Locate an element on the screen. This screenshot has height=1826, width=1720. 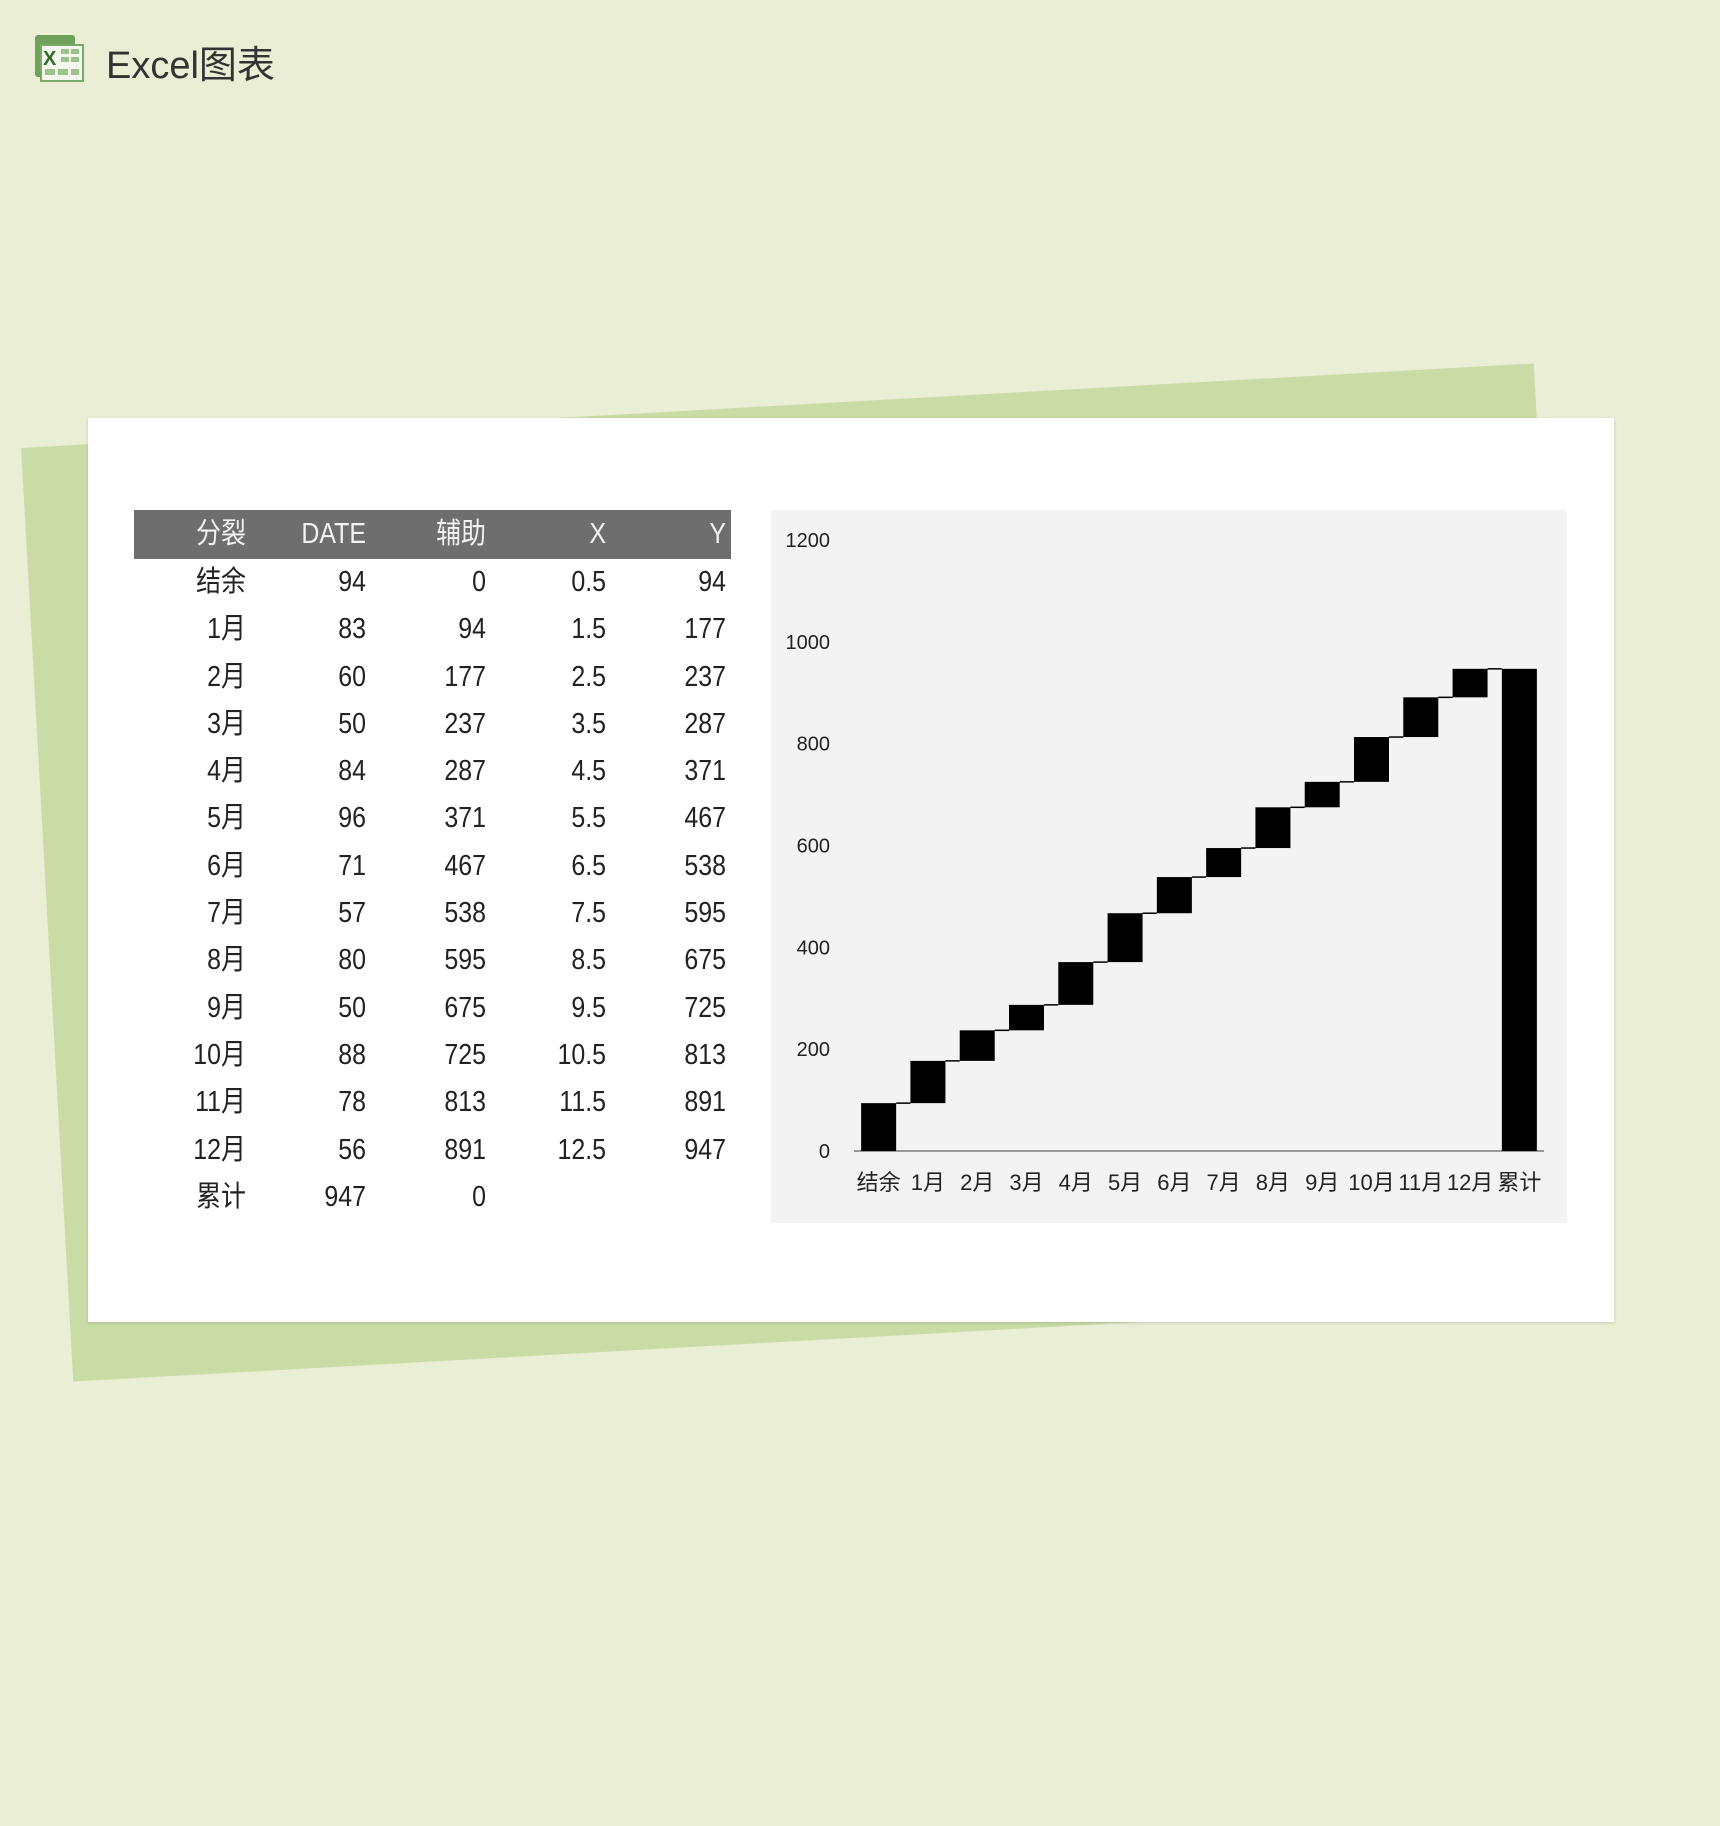
table-cell: 0.5 is located at coordinates (588, 582).